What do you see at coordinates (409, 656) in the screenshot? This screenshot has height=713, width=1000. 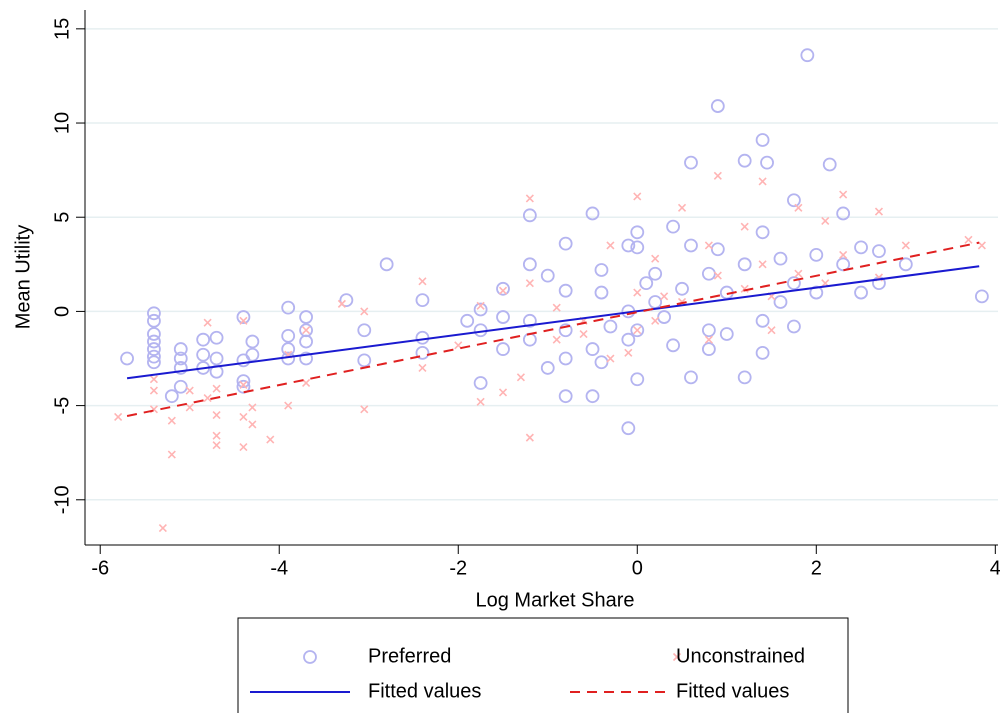 I see `legend-label: Preferred` at bounding box center [409, 656].